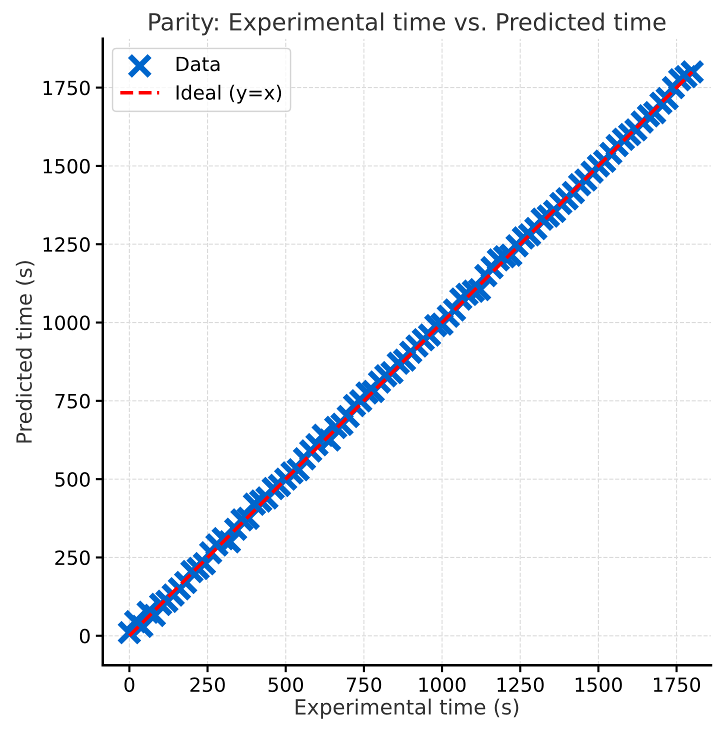 The image size is (724, 731). Describe the element at coordinates (72, 479) in the screenshot. I see `y-tick-label: 500` at that location.